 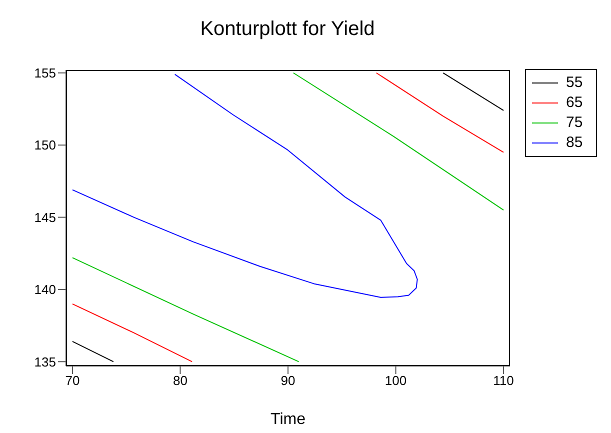 What do you see at coordinates (45, 290) in the screenshot?
I see `y-tick-label: 140` at bounding box center [45, 290].